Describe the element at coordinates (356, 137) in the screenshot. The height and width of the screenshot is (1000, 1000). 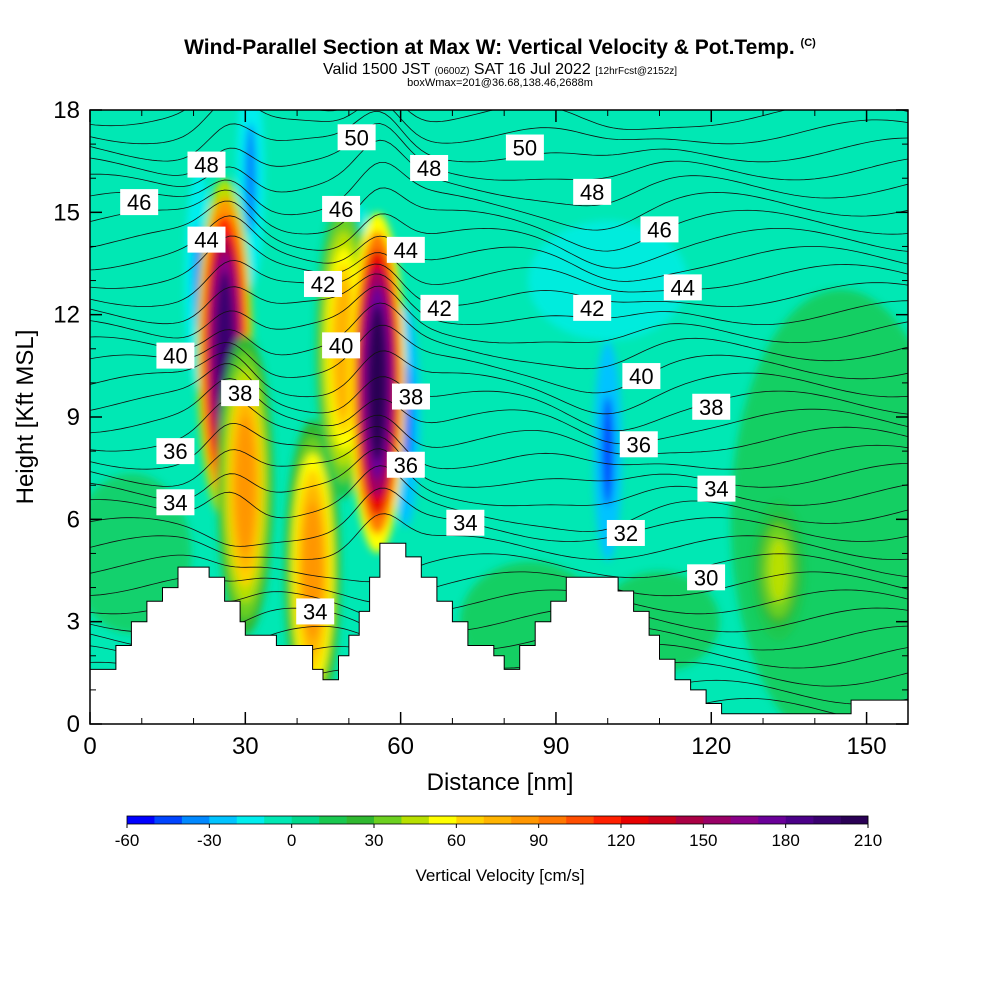
I see `theta-label-text: 50` at that location.